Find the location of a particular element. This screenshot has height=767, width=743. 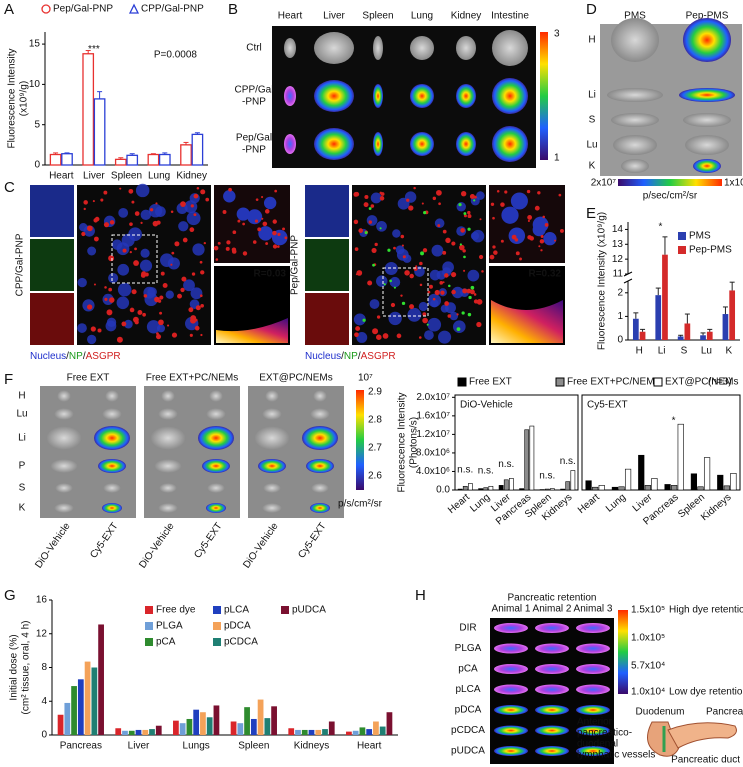

colorbar-label: 1.0x10⁵ is located at coordinates (648, 638).